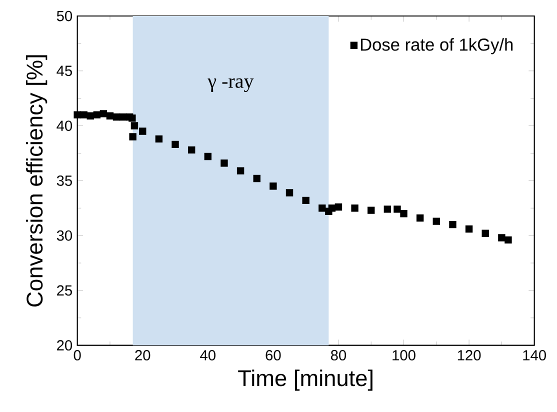 The image size is (557, 412). I want to click on y-tick-label: 40, so click(64, 125).